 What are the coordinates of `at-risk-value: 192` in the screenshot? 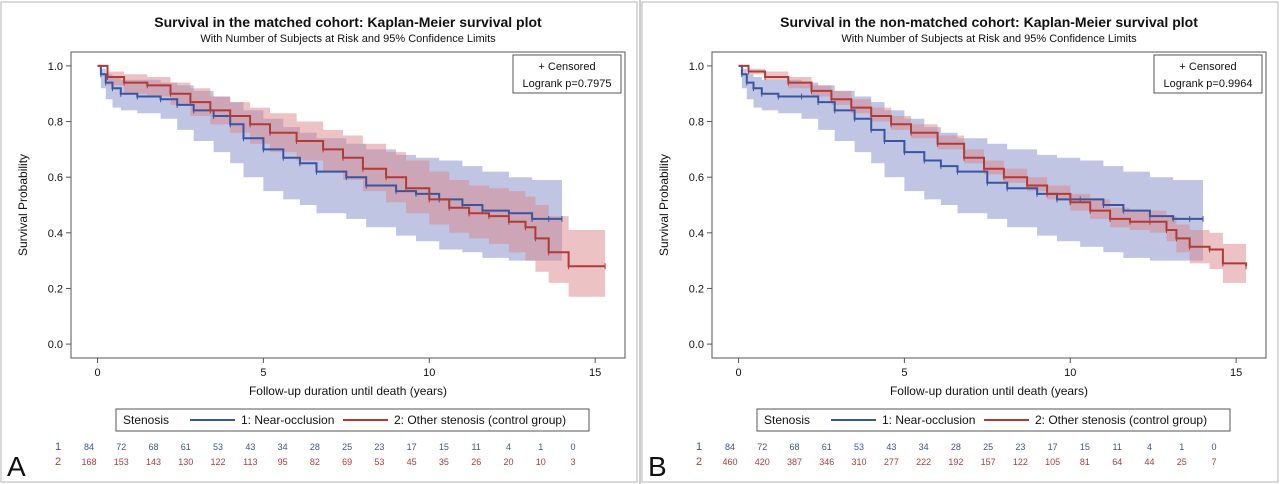 It's located at (955, 462).